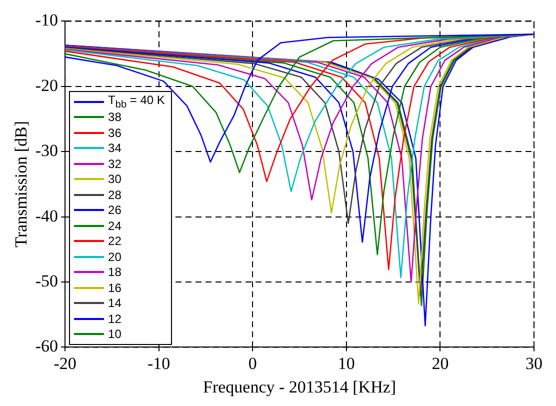 The height and width of the screenshot is (406, 556). I want to click on y-tick-label: -20, so click(46, 85).